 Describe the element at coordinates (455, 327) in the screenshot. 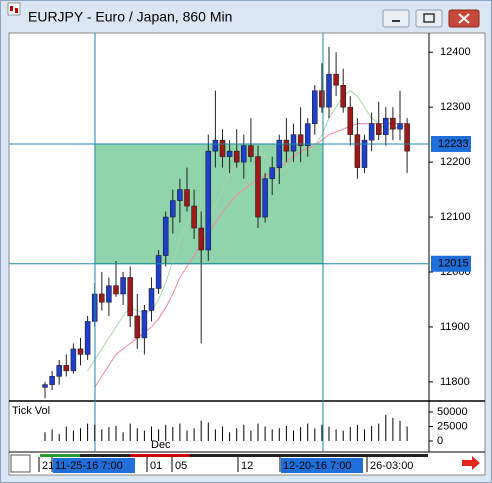

I see `price-label: 11900` at that location.